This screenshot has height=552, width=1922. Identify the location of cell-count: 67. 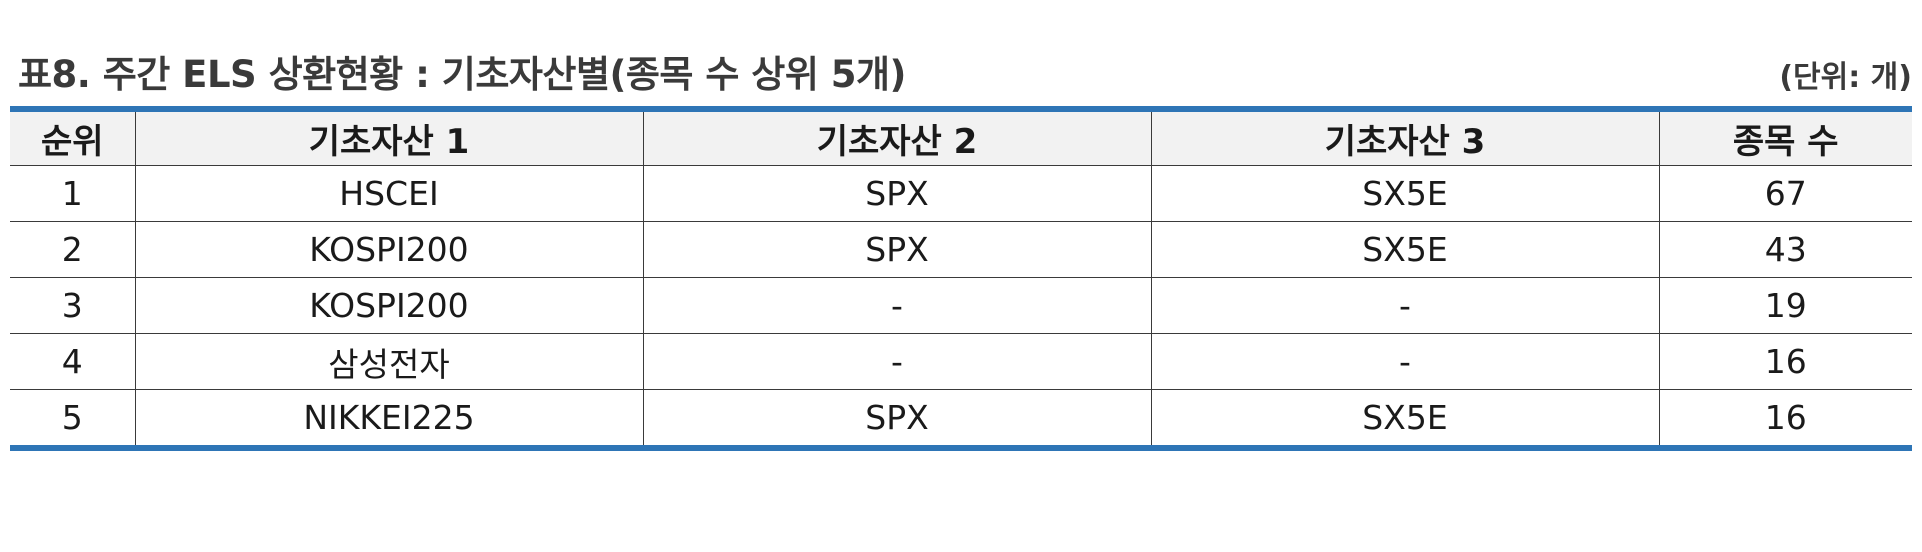
(1785, 193).